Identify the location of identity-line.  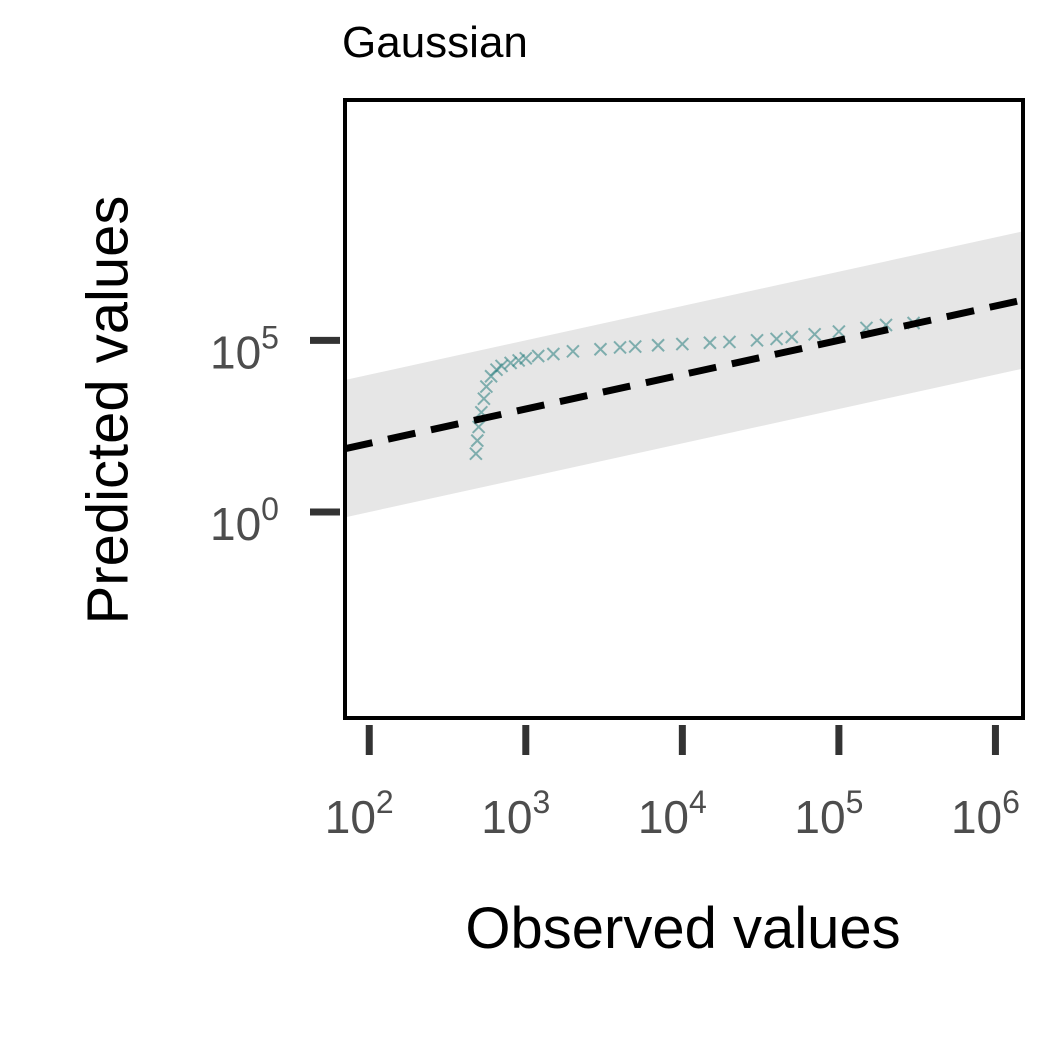
(684, 374).